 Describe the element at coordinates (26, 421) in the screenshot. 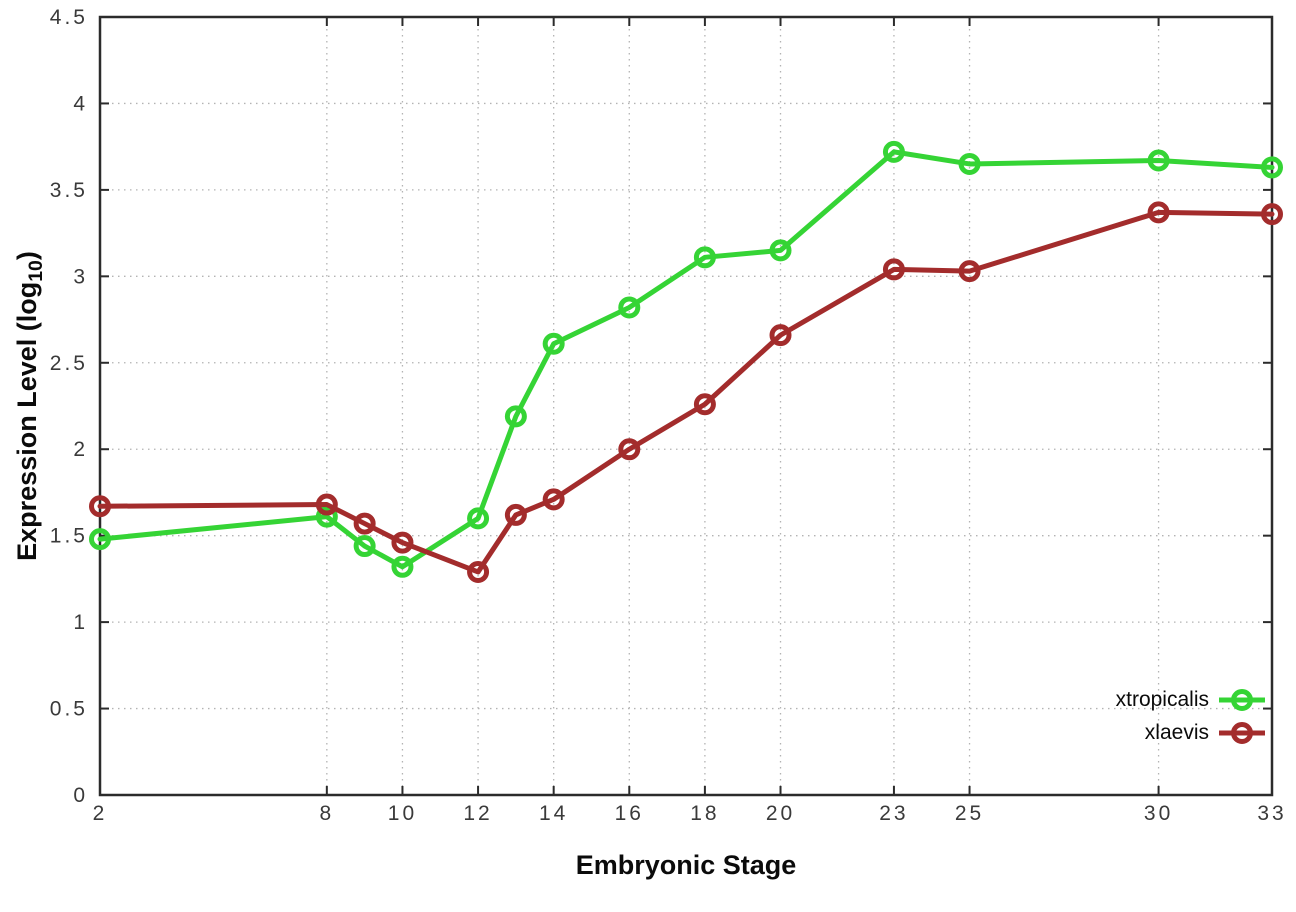

I see `y-axis-title-text: Expression Level (log` at that location.